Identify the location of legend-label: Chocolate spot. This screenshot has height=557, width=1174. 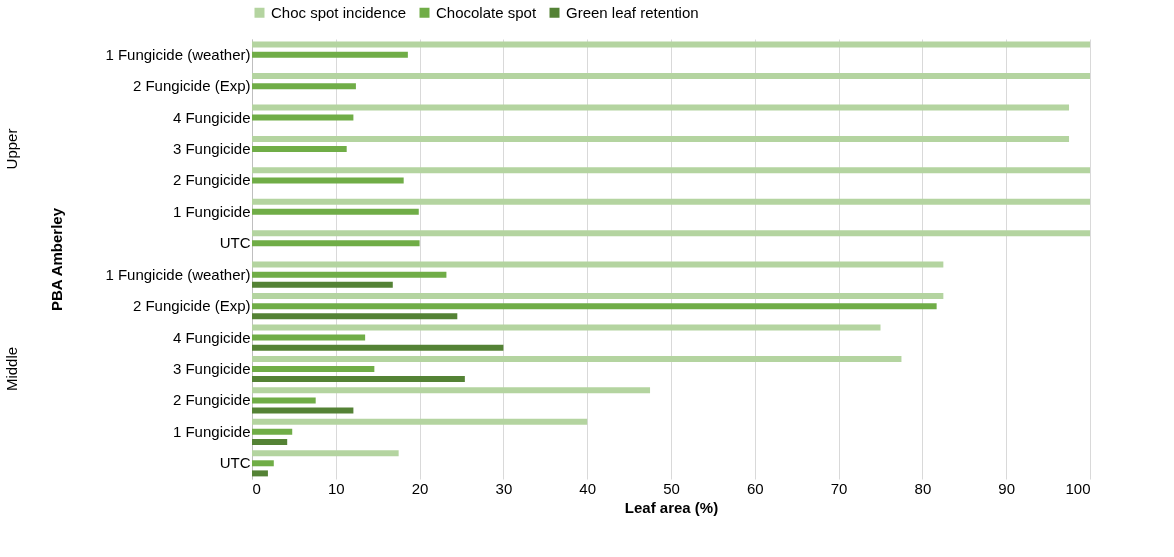
(486, 12).